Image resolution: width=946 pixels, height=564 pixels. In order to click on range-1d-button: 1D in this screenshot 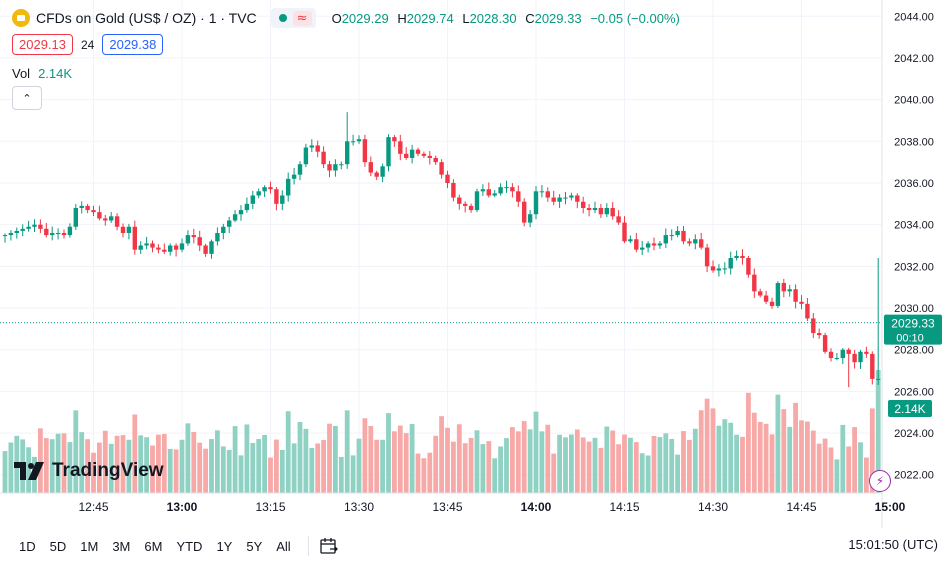, I will do `click(27, 546)`.